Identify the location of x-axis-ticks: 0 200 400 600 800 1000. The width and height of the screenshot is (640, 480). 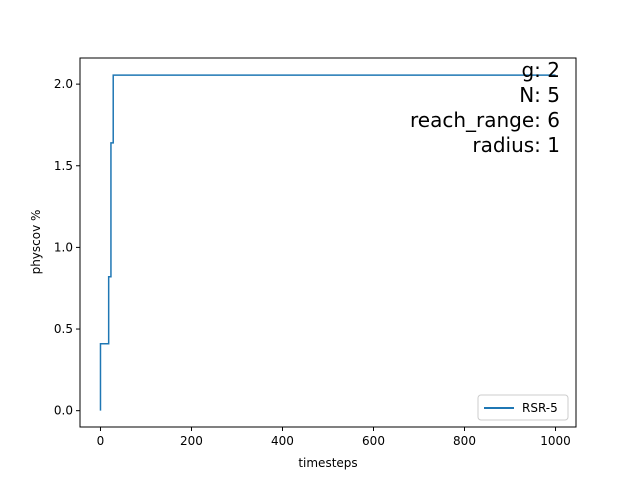
(334, 437).